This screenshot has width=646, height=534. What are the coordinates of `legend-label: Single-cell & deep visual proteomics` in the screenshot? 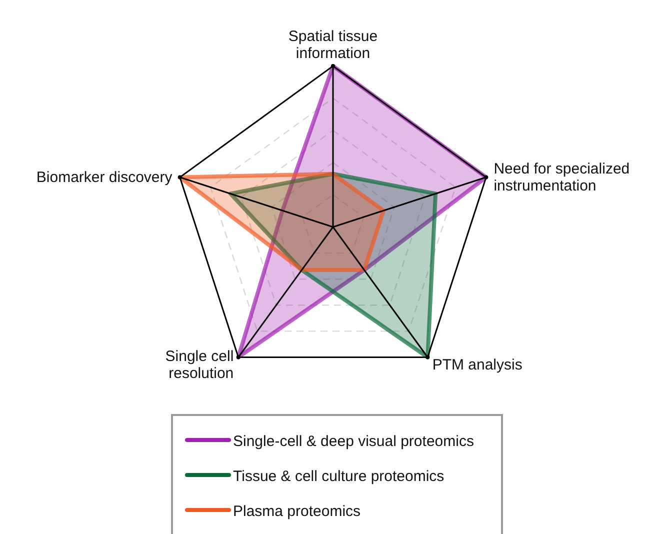 It's located at (353, 441).